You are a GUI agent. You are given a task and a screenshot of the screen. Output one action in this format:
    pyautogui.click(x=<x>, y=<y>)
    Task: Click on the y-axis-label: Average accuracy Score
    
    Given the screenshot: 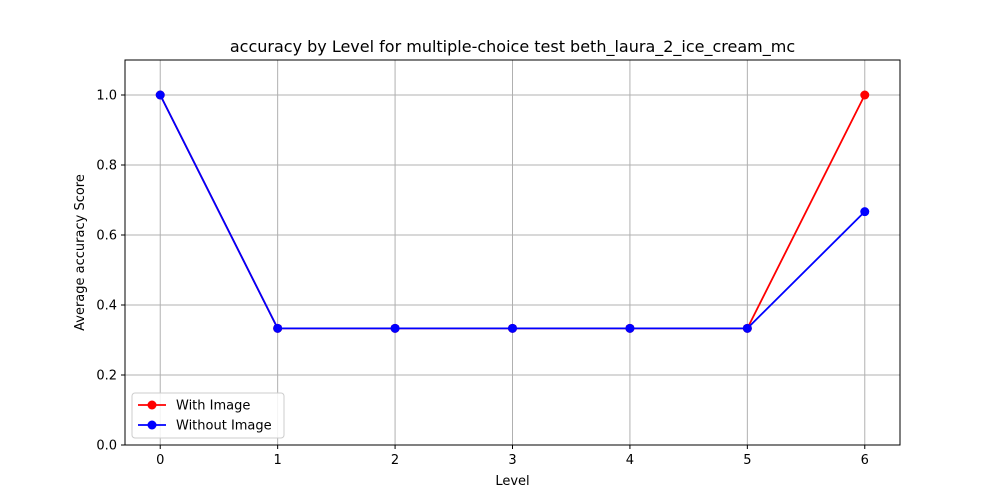 What is the action you would take?
    pyautogui.click(x=80, y=252)
    